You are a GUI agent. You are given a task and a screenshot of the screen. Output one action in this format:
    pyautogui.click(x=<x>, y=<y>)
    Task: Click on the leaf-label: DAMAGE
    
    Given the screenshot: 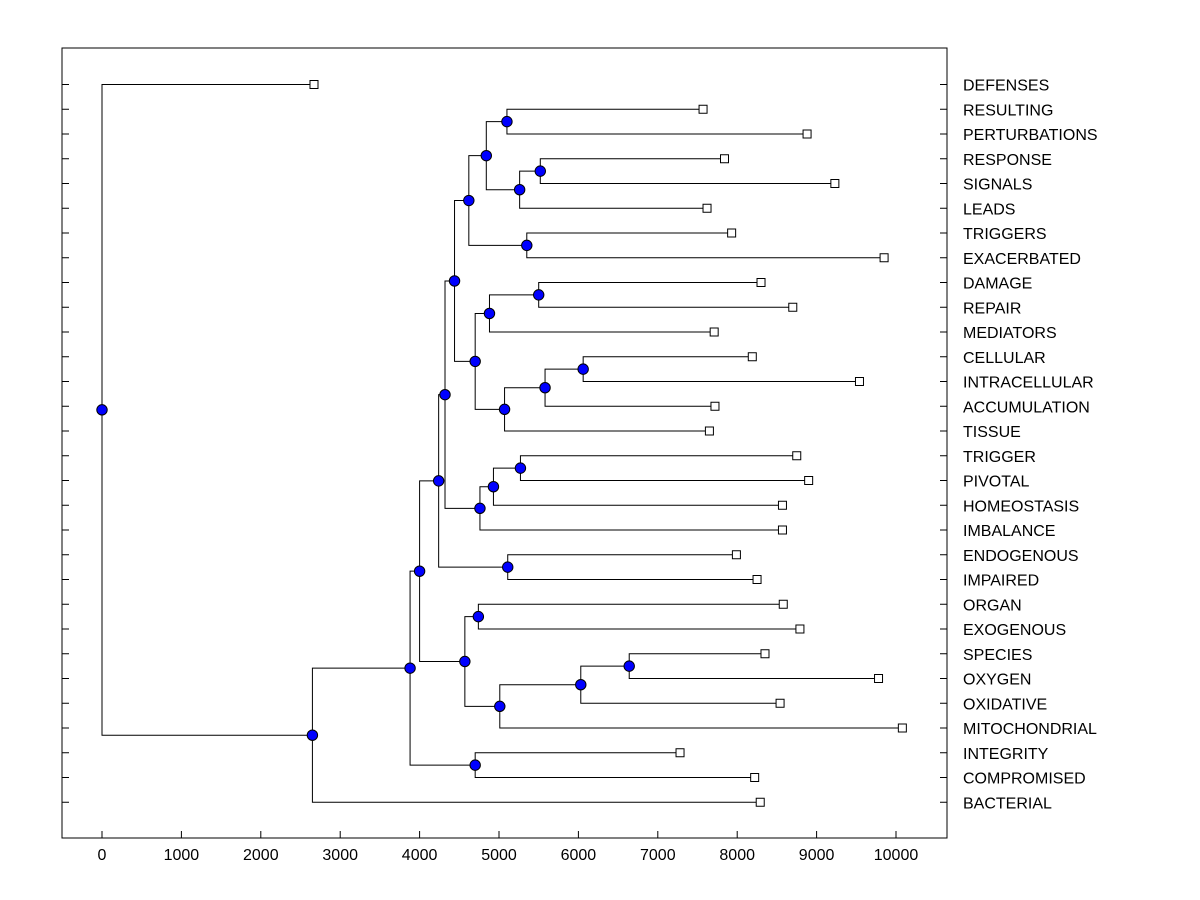 What is the action you would take?
    pyautogui.click(x=997, y=284)
    